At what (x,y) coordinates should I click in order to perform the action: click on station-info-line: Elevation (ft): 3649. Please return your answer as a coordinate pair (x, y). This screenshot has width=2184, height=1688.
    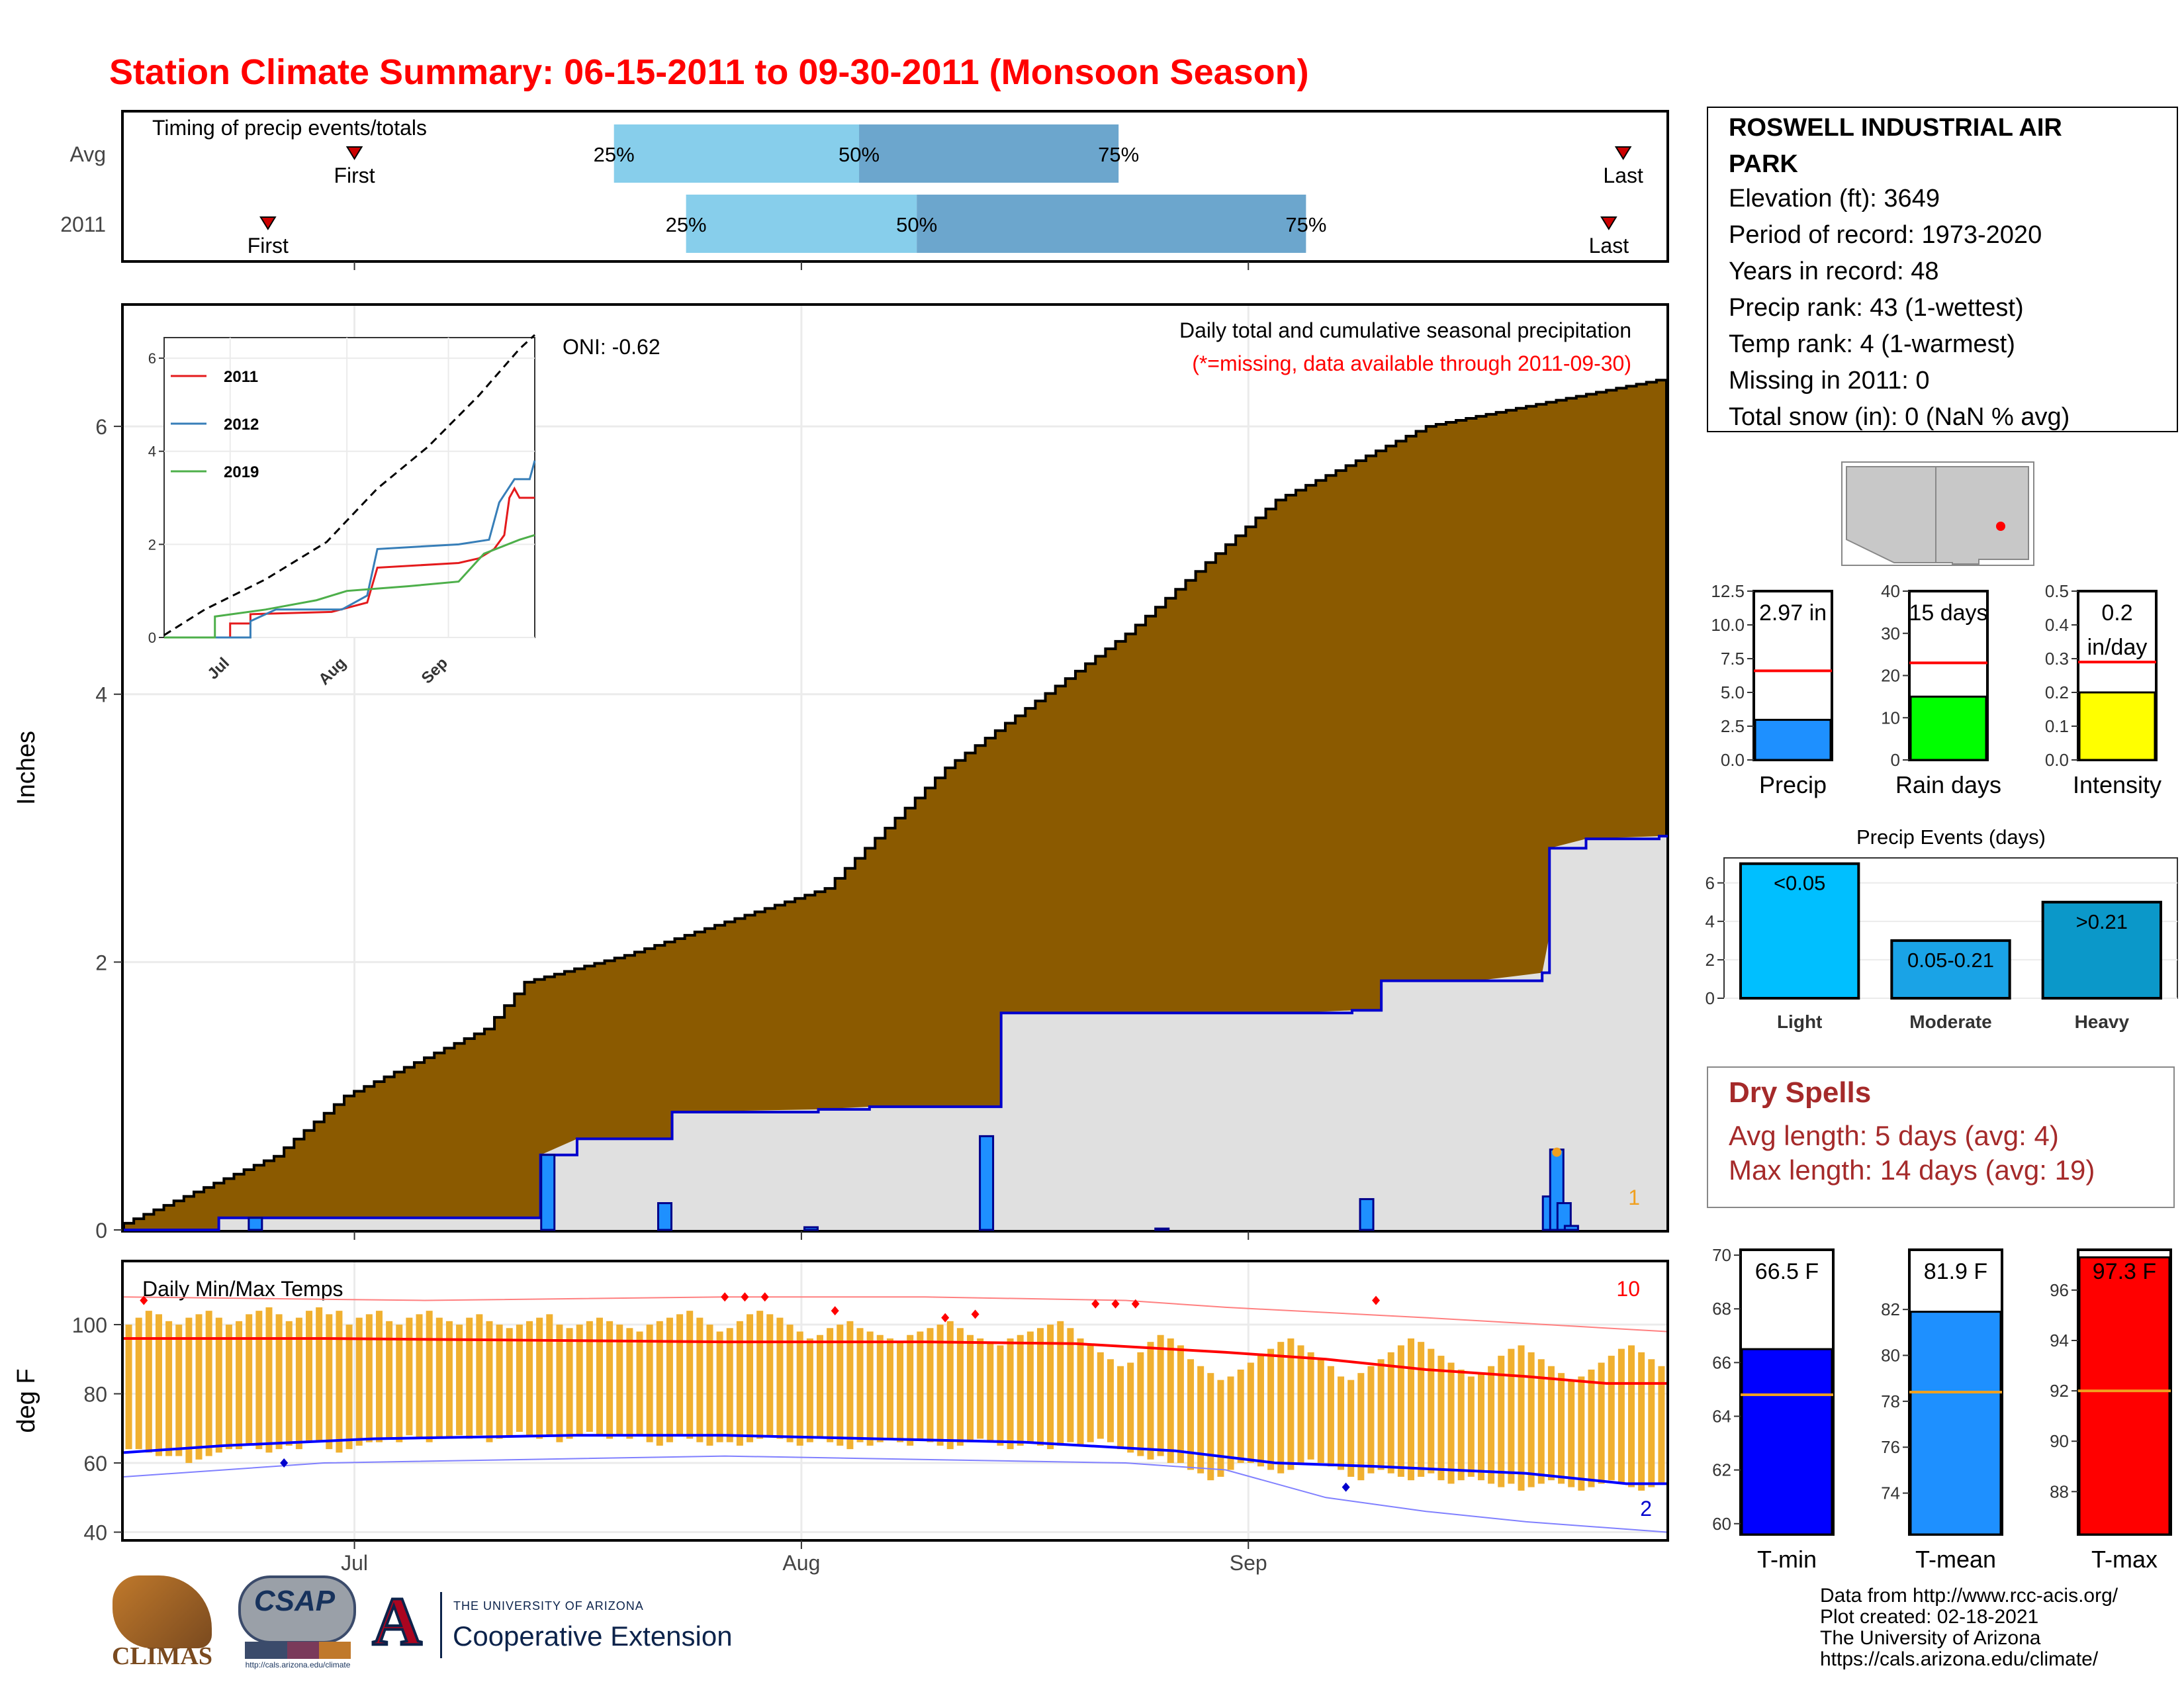
    Looking at the image, I should click on (1834, 198).